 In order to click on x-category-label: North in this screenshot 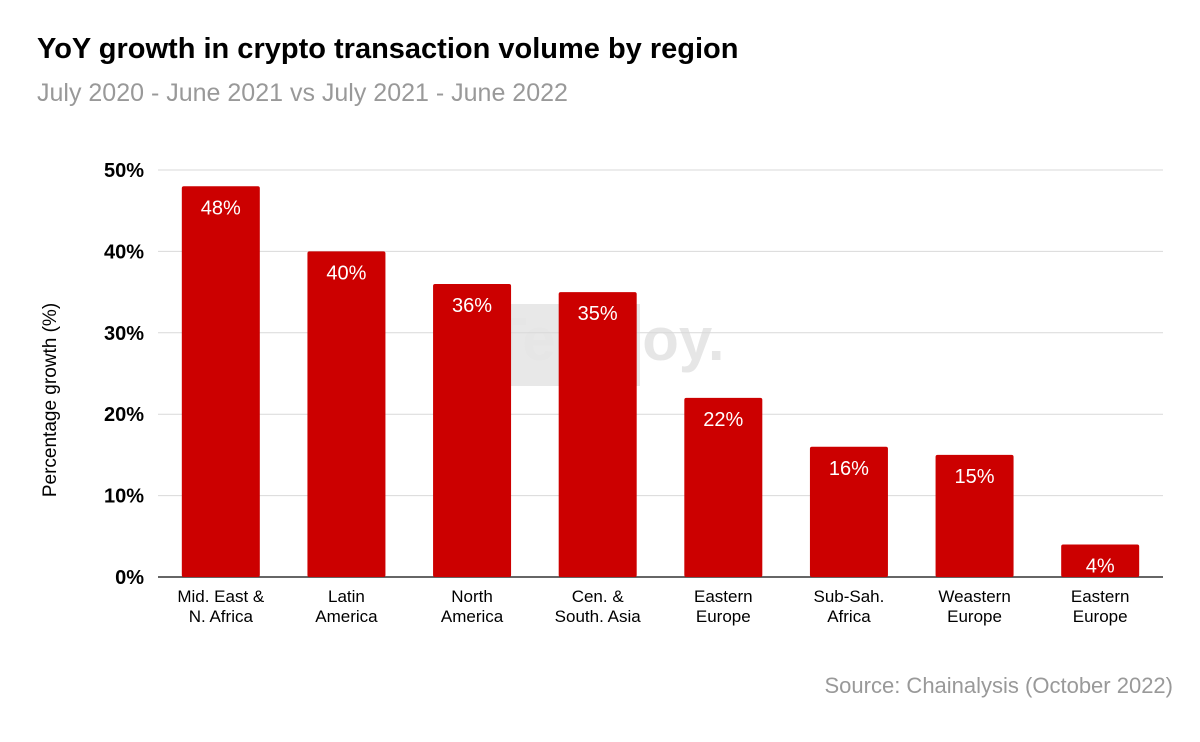, I will do `click(472, 596)`.